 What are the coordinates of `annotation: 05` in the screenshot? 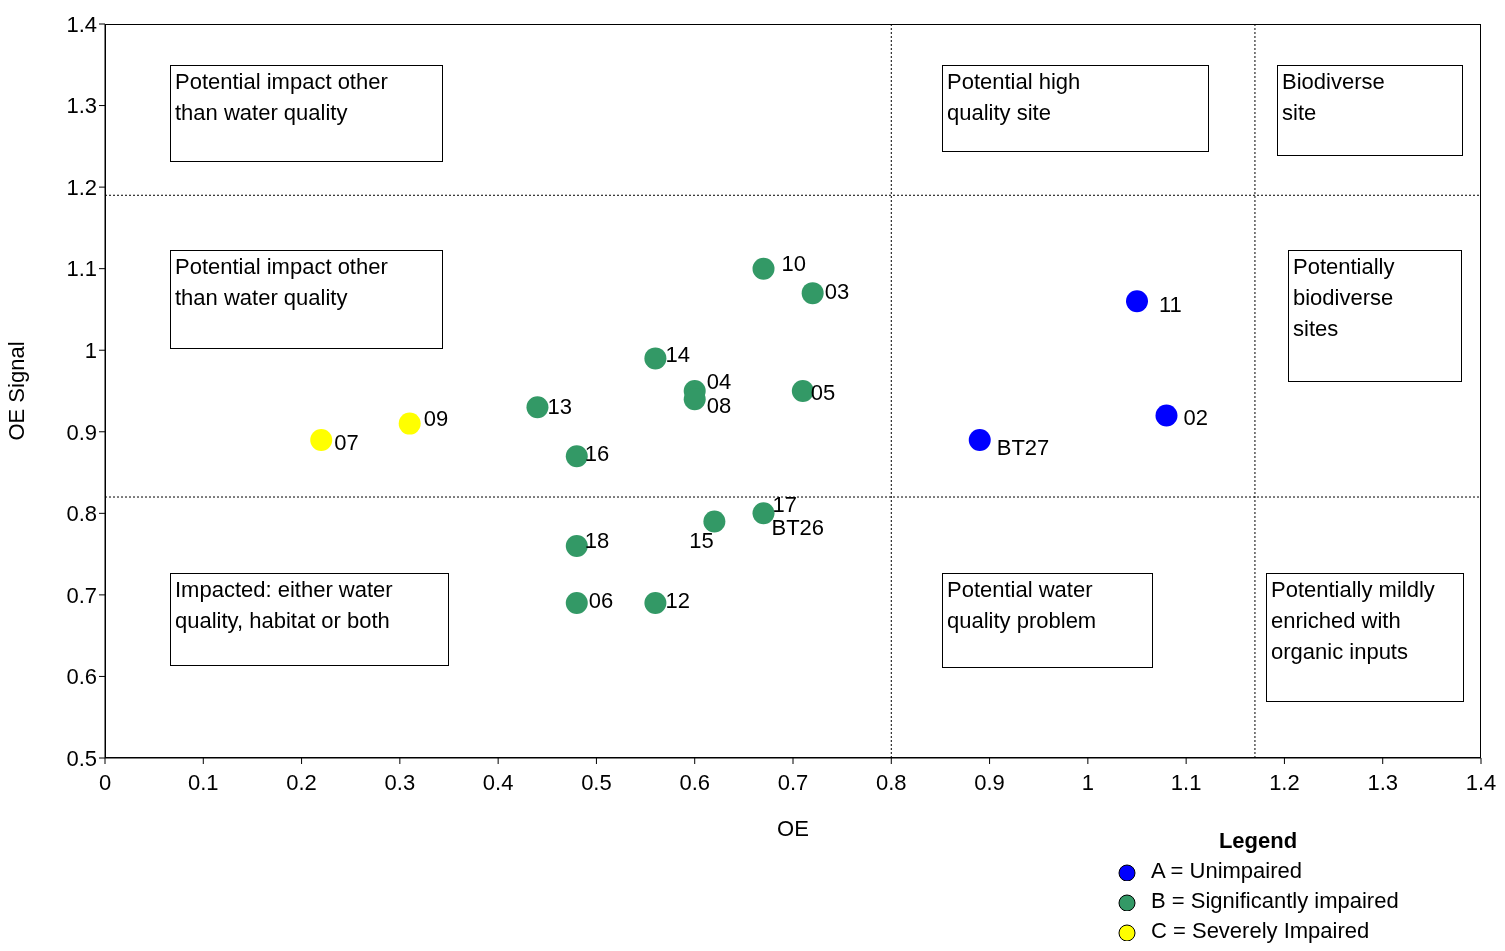 It's located at (823, 393).